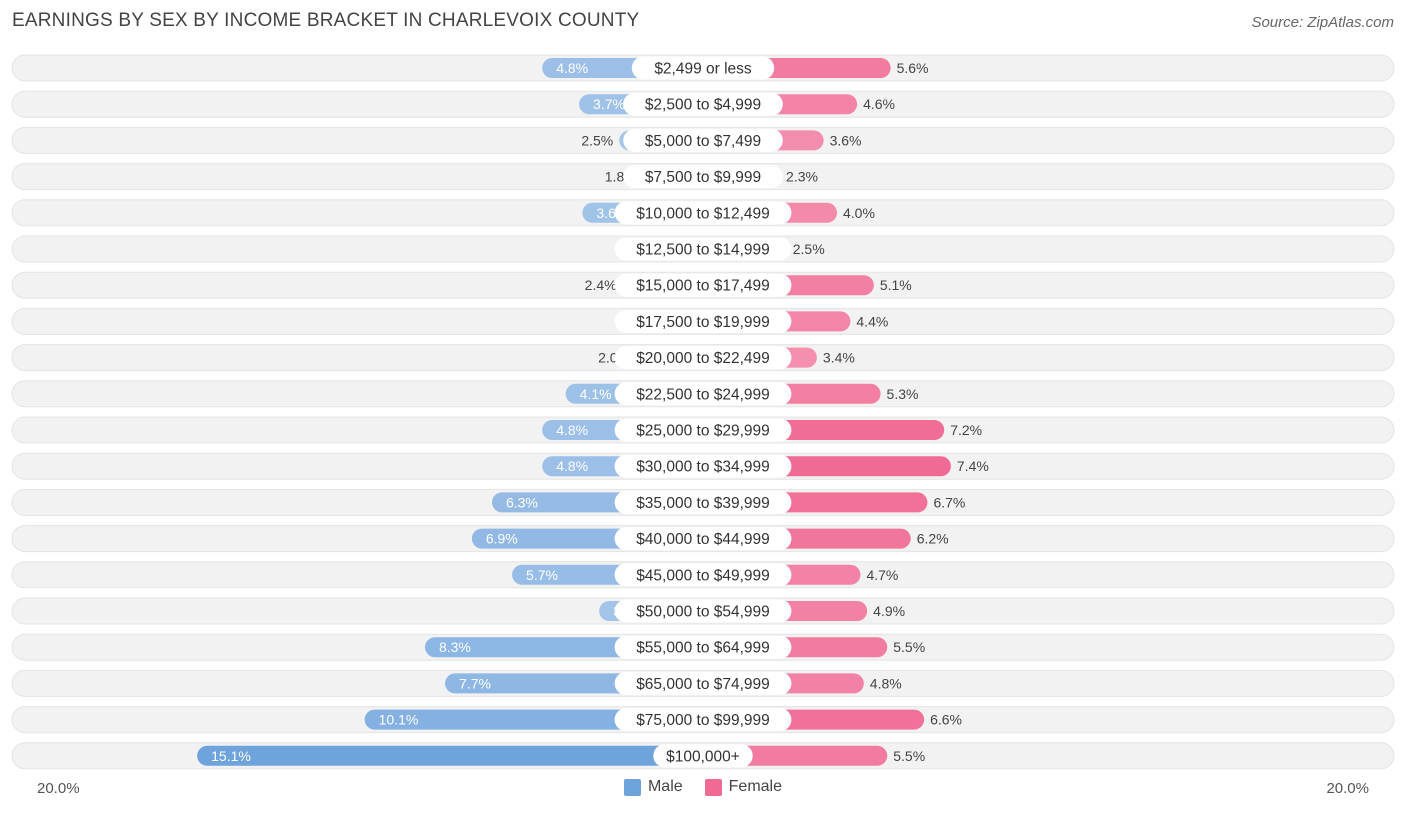 The width and height of the screenshot is (1406, 813). Describe the element at coordinates (58, 788) in the screenshot. I see `axis-left-label: 20.0%` at that location.